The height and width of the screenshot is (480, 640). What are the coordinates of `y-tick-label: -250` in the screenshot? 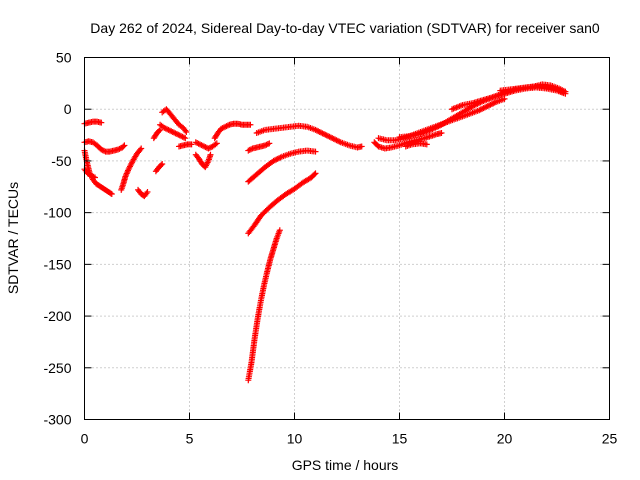 It's located at (57, 368).